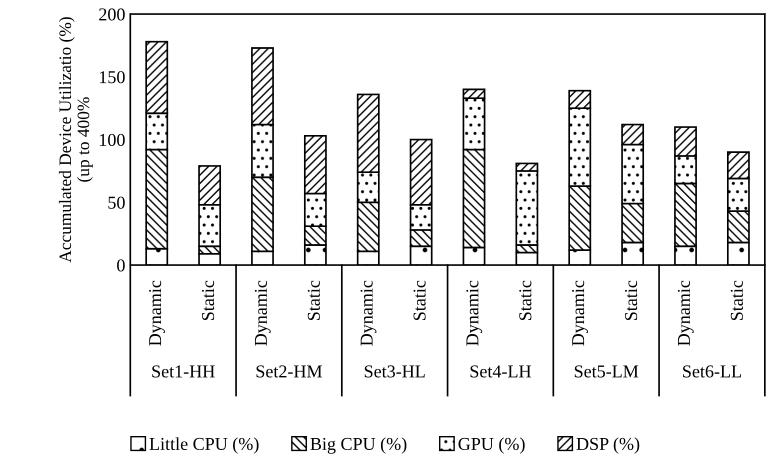 Image resolution: width=771 pixels, height=470 pixels. What do you see at coordinates (606, 371) in the screenshot?
I see `text: Set5-LM` at bounding box center [606, 371].